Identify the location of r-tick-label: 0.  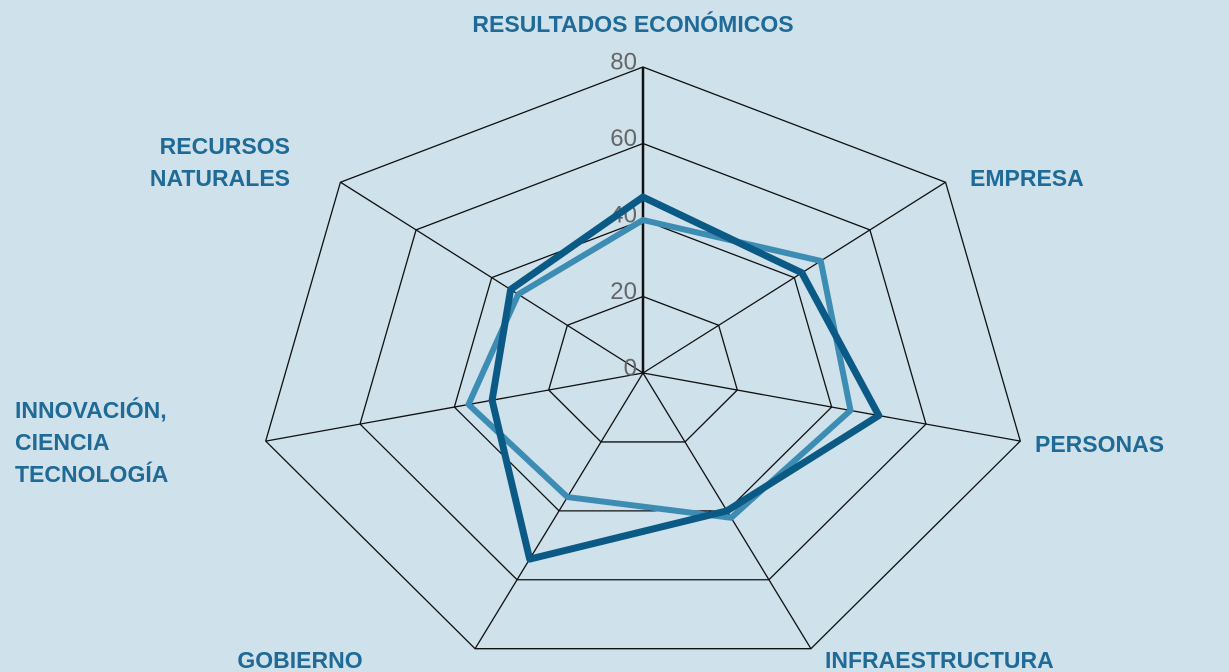
(630, 367).